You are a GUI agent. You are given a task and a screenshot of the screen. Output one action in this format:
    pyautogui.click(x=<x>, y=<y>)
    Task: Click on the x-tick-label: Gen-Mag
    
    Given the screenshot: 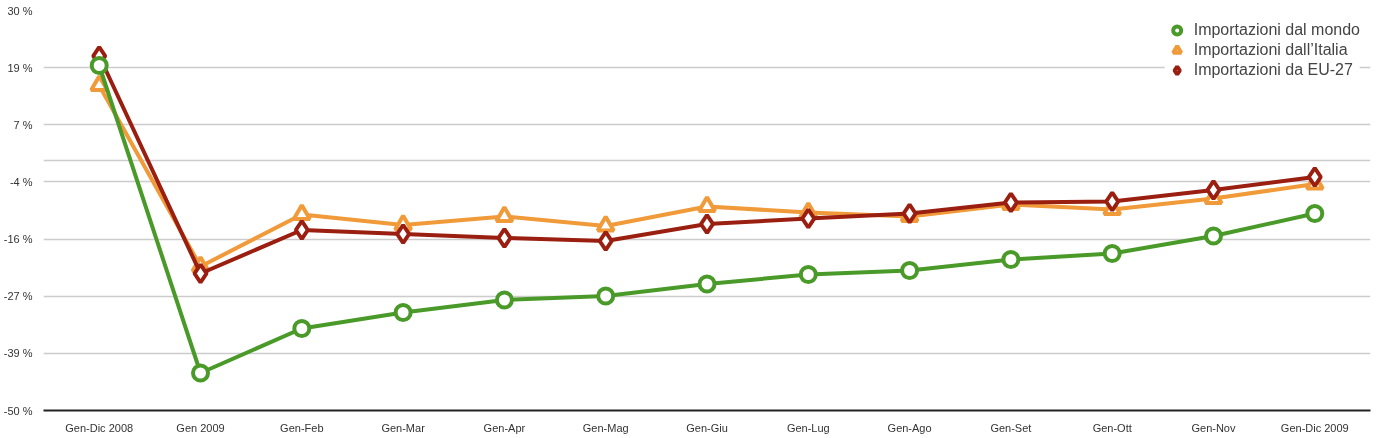 What is the action you would take?
    pyautogui.click(x=605, y=427)
    